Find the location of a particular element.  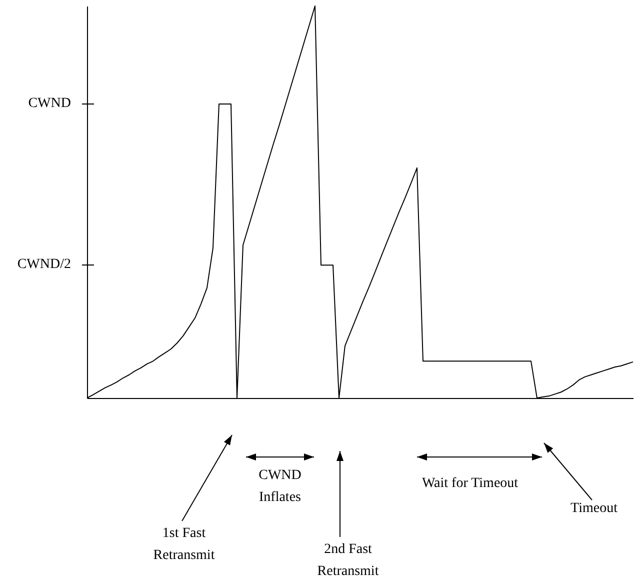

text: 2nd Fast Retransmit is located at coordinates (348, 561).